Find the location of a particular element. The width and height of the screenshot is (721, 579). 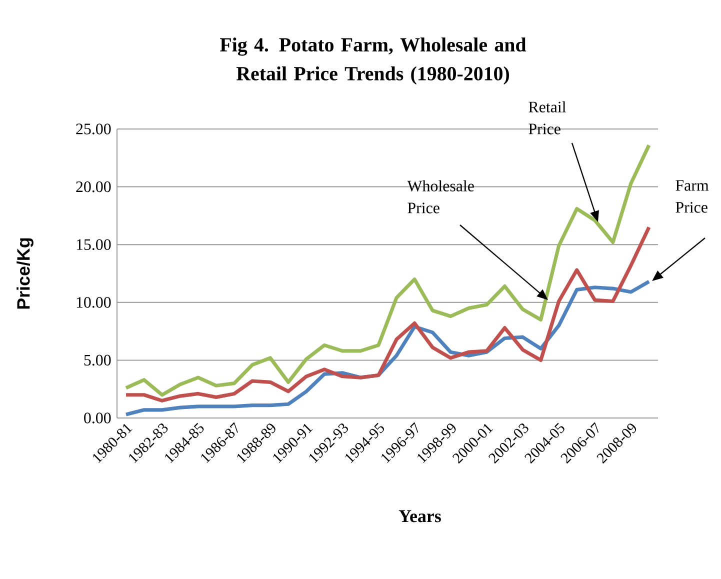

x-axis-title: Years is located at coordinates (419, 516).